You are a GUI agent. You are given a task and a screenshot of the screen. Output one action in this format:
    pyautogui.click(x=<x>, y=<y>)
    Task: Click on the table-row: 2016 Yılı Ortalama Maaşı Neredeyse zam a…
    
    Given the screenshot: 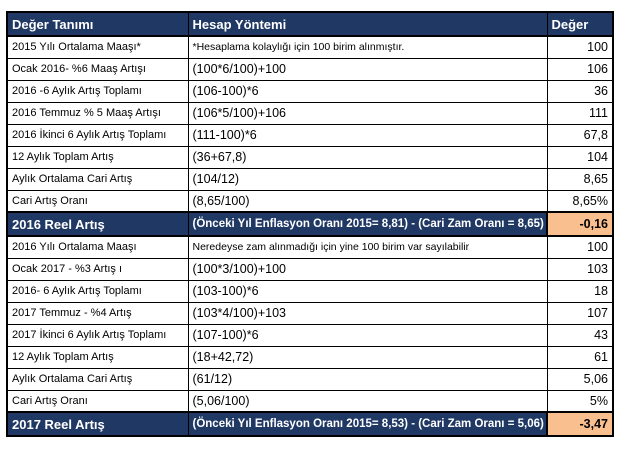 What is the action you would take?
    pyautogui.click(x=310, y=247)
    